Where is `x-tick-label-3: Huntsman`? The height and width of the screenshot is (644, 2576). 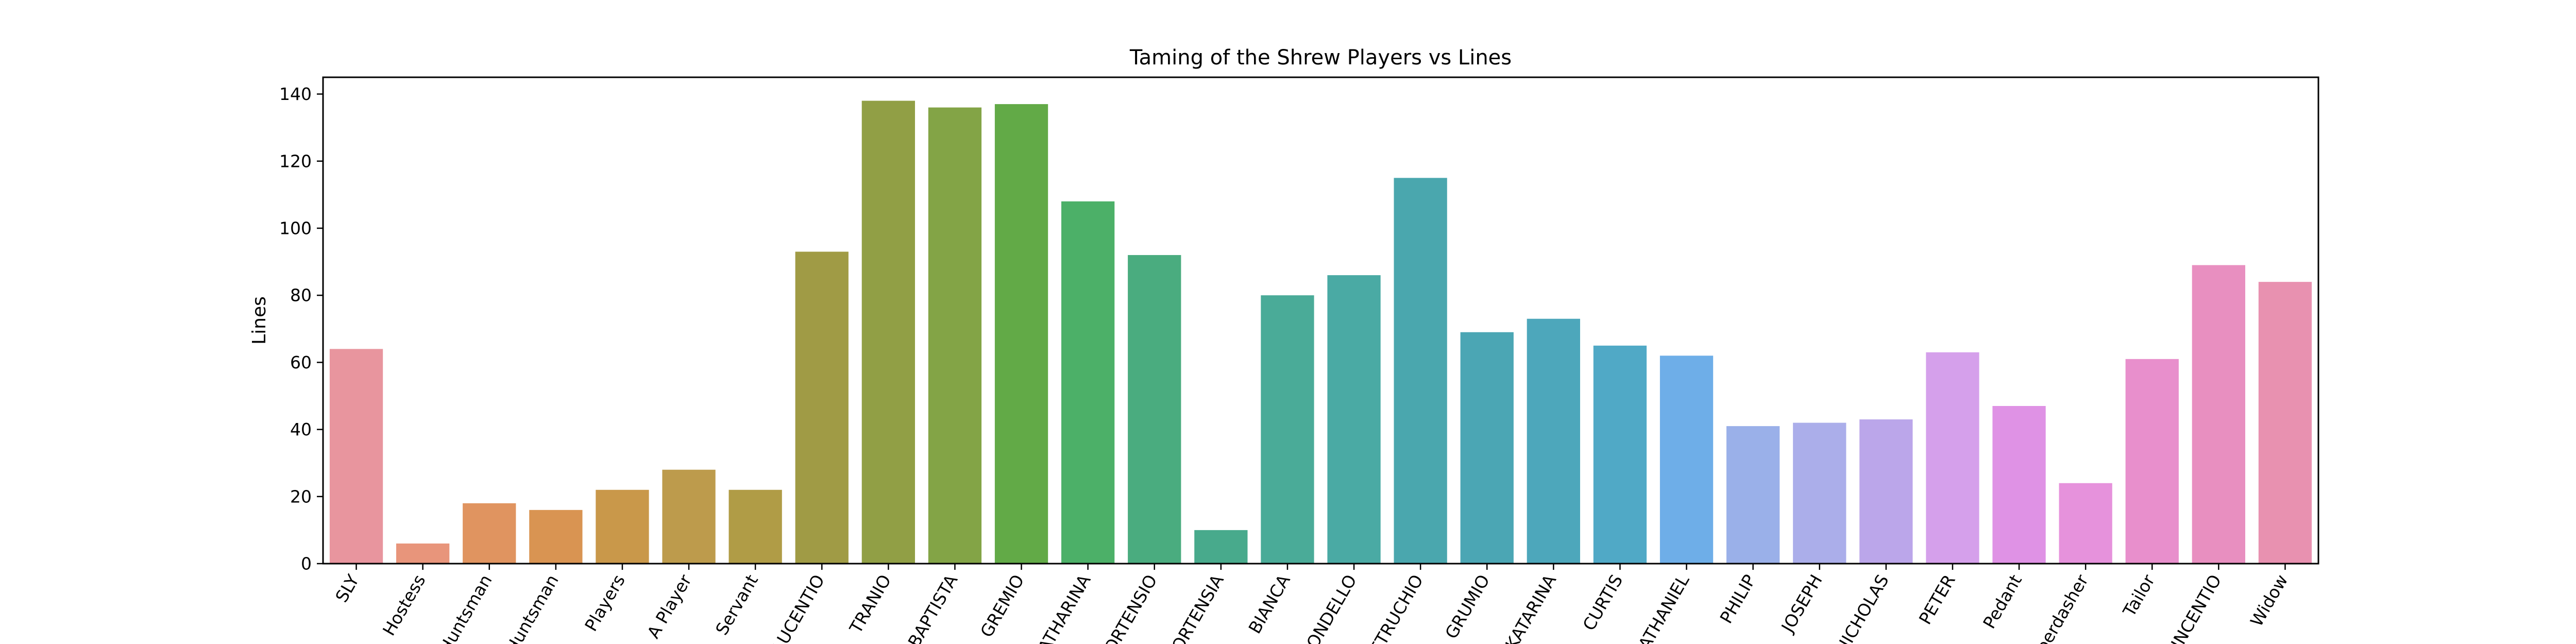 x-tick-label-3: Huntsman is located at coordinates (532, 607).